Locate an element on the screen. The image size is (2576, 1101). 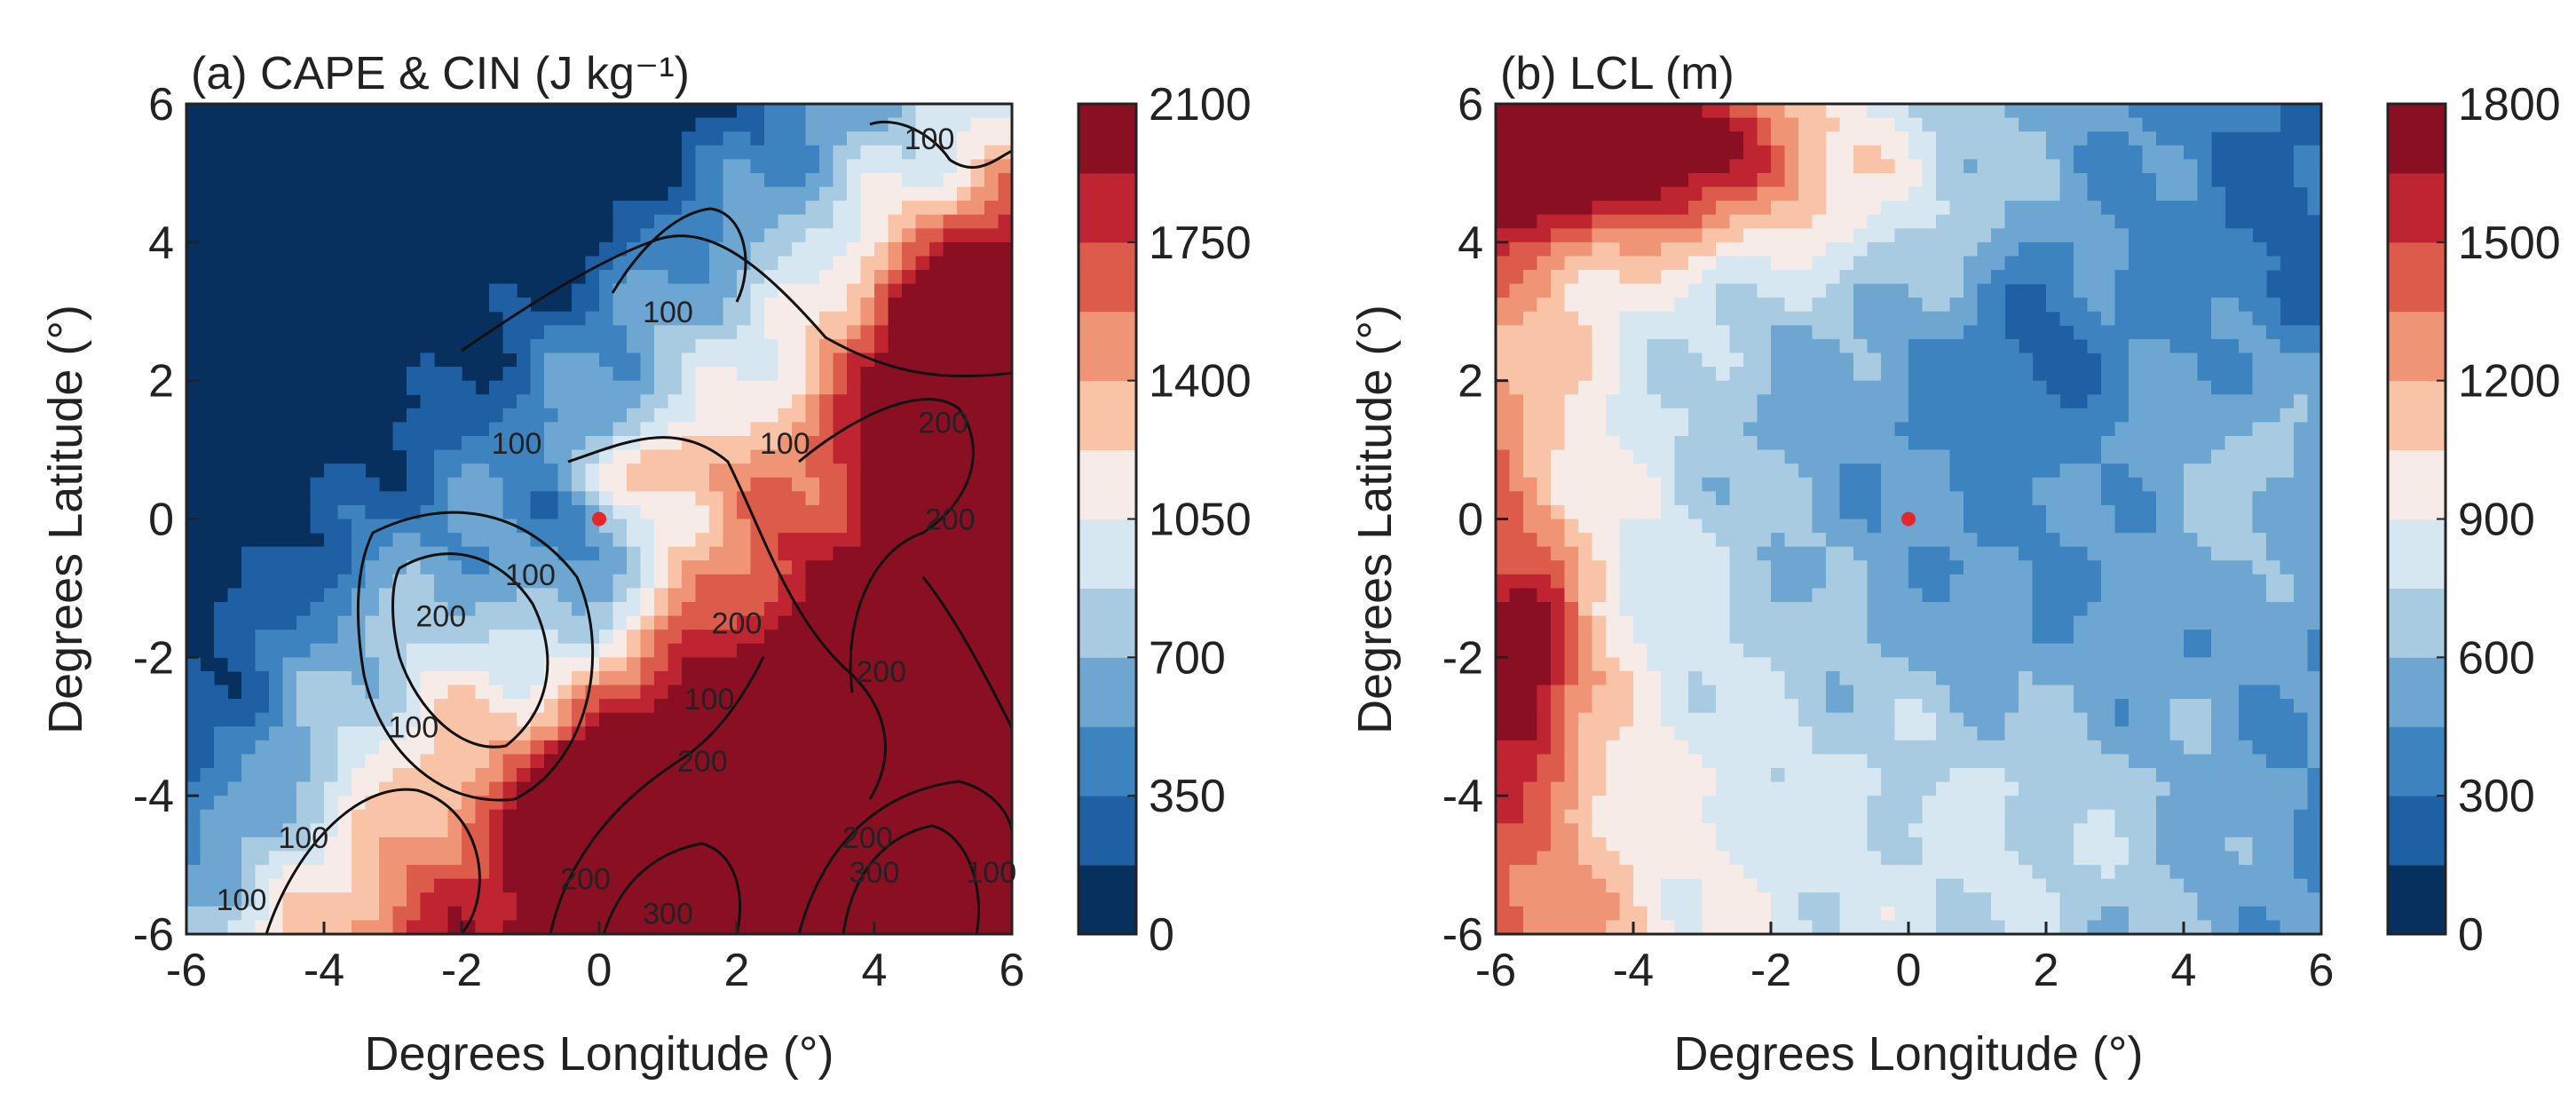
cin-contour-label: 100 is located at coordinates (668, 312).